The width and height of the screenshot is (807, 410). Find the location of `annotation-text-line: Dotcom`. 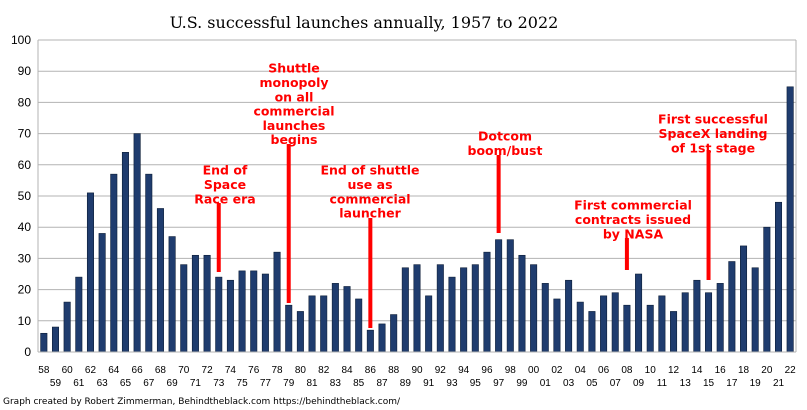

annotation-text-line: Dotcom is located at coordinates (505, 136).